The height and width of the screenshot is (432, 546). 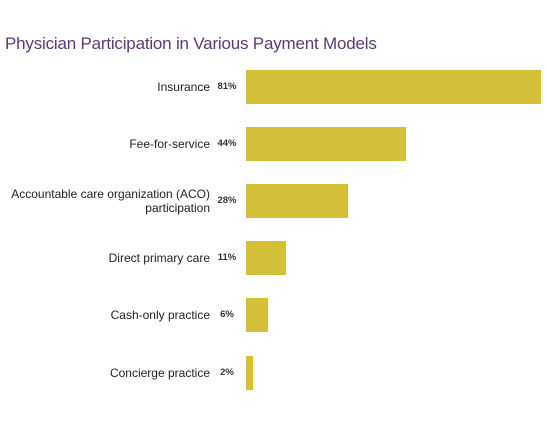 What do you see at coordinates (227, 144) in the screenshot?
I see `value-label: 44%` at bounding box center [227, 144].